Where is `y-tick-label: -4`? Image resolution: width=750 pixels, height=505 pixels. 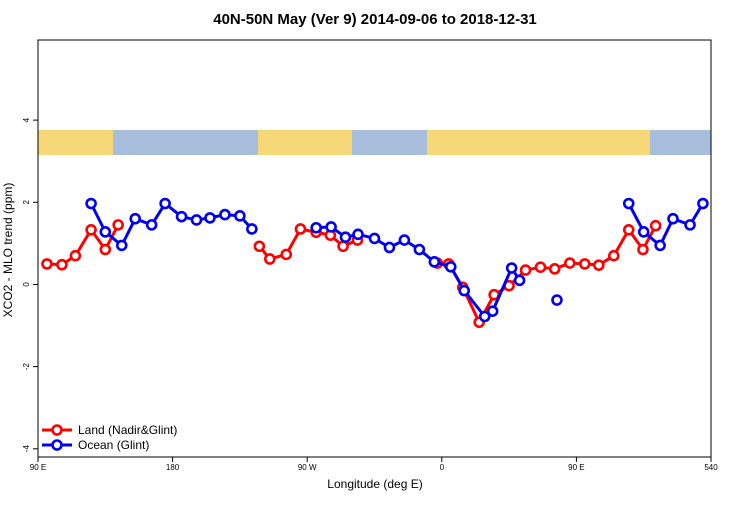 y-tick-label: -4 is located at coordinates (26, 449).